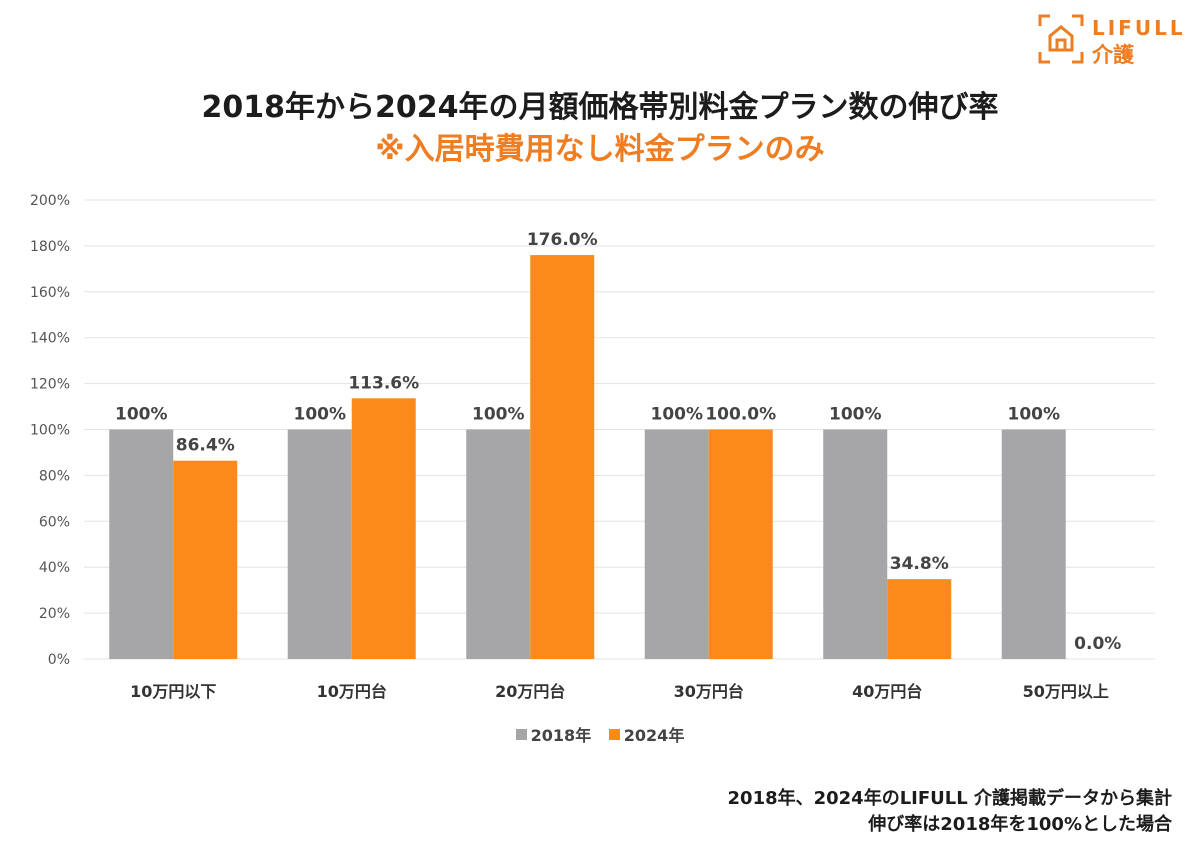 The height and width of the screenshot is (848, 1200). Describe the element at coordinates (205, 446) in the screenshot. I see `data-label: 86.4%` at that location.